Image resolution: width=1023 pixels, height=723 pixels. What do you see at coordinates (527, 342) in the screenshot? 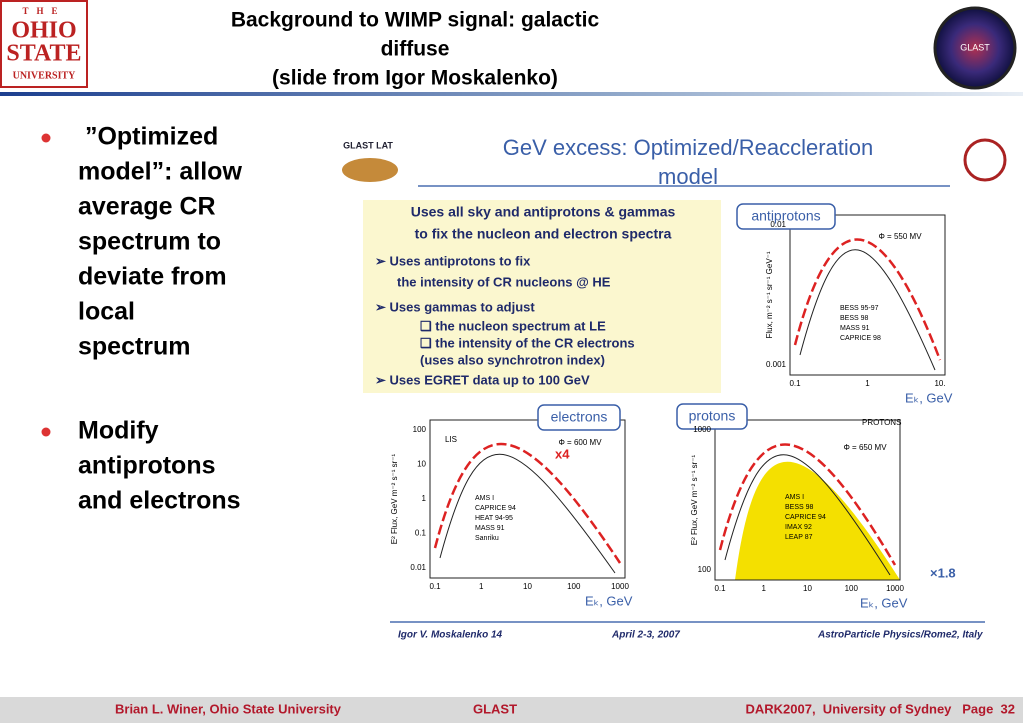
I see `box-text: ❑ the intensity of the CR electrons` at bounding box center [527, 342].